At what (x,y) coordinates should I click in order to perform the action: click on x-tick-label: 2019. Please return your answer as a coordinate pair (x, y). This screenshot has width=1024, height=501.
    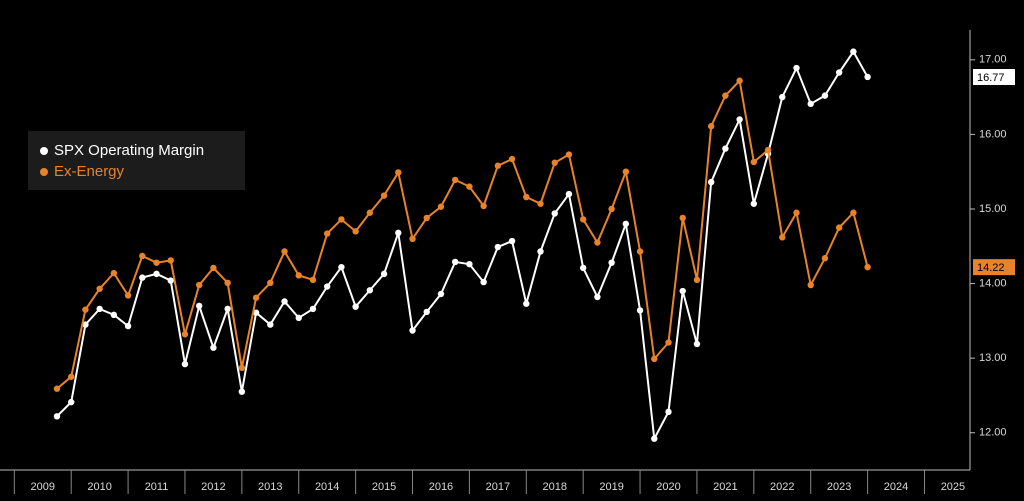
    Looking at the image, I should click on (611, 487).